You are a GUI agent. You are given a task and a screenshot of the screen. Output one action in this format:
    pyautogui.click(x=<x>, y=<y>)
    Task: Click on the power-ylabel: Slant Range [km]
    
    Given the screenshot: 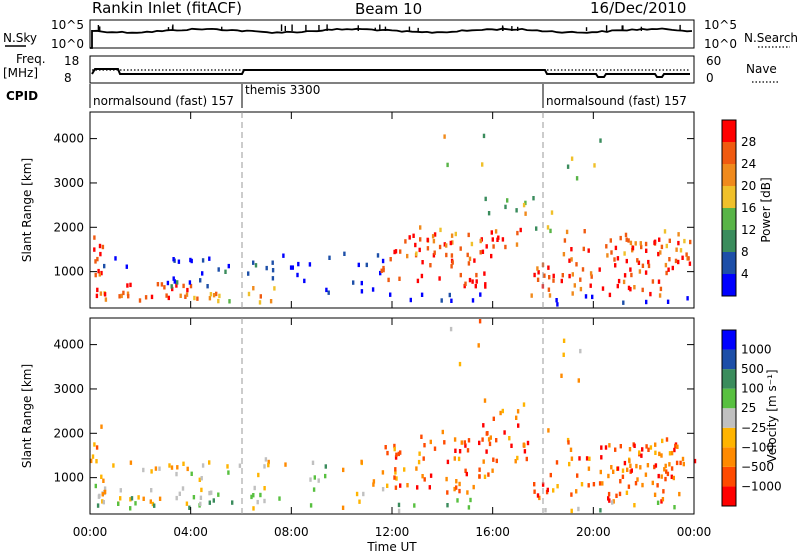 What is the action you would take?
    pyautogui.click(x=27, y=210)
    